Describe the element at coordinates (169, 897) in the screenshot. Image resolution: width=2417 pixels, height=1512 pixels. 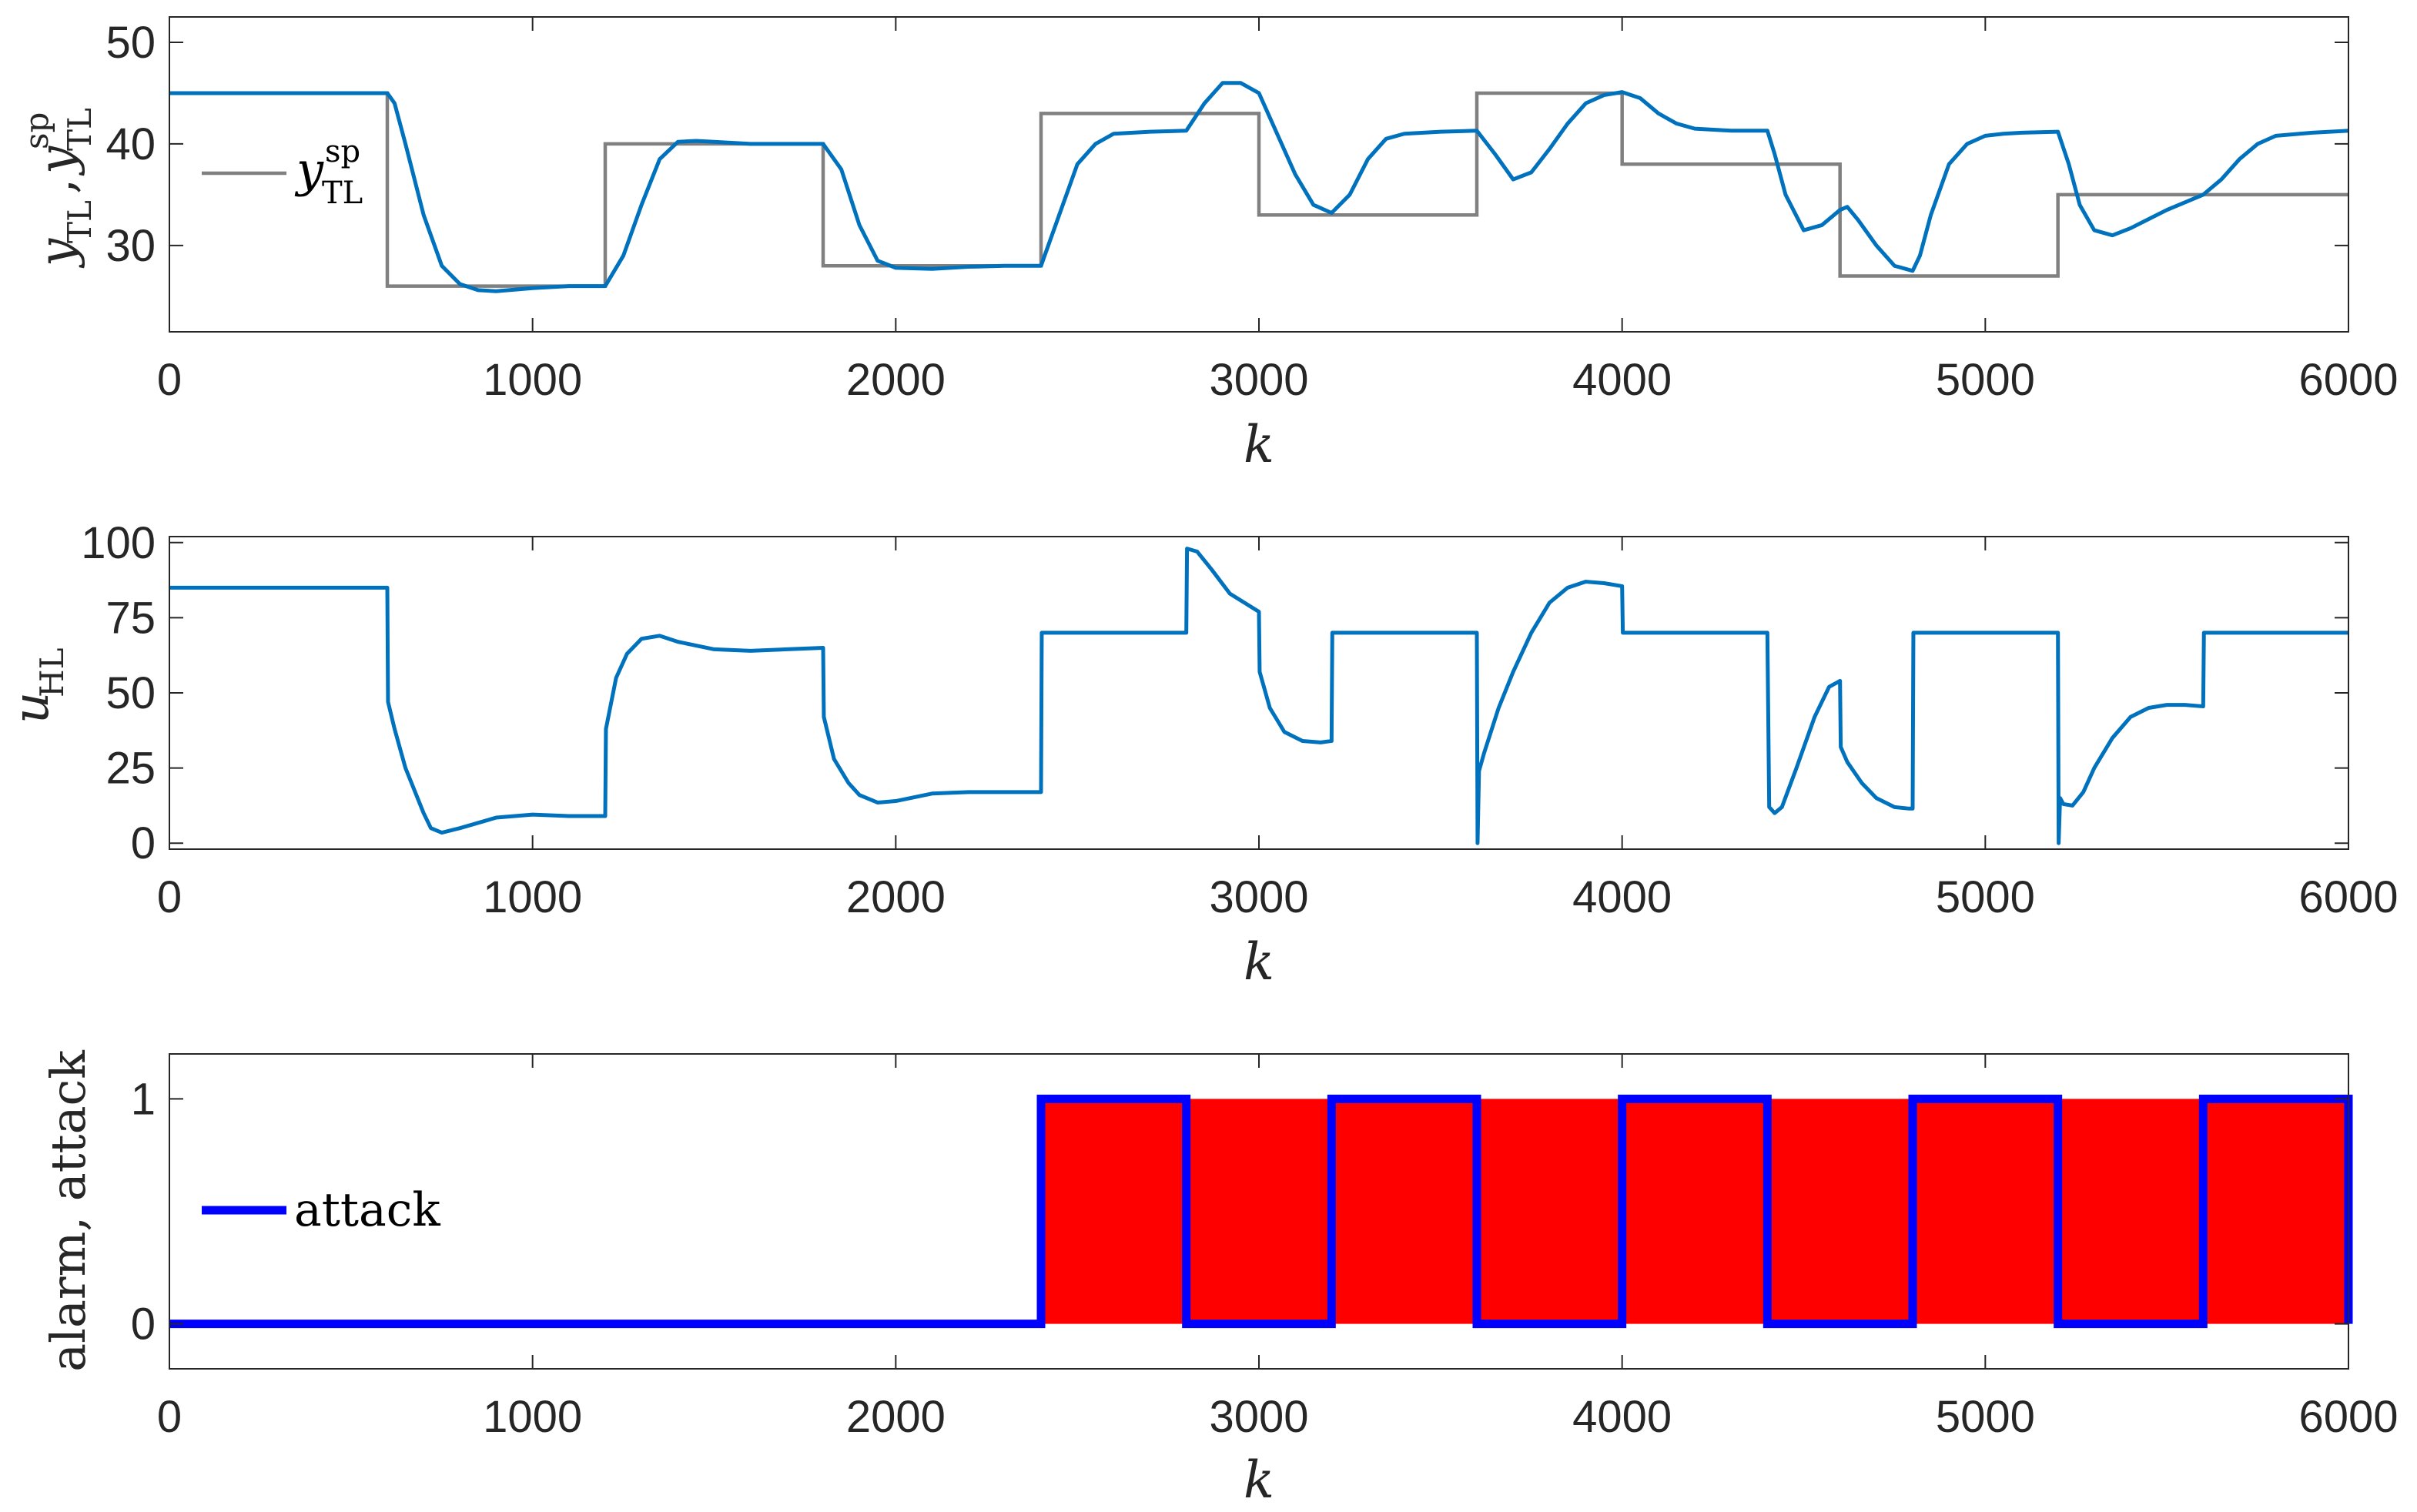
I see `middle-xtick-label: 0` at that location.